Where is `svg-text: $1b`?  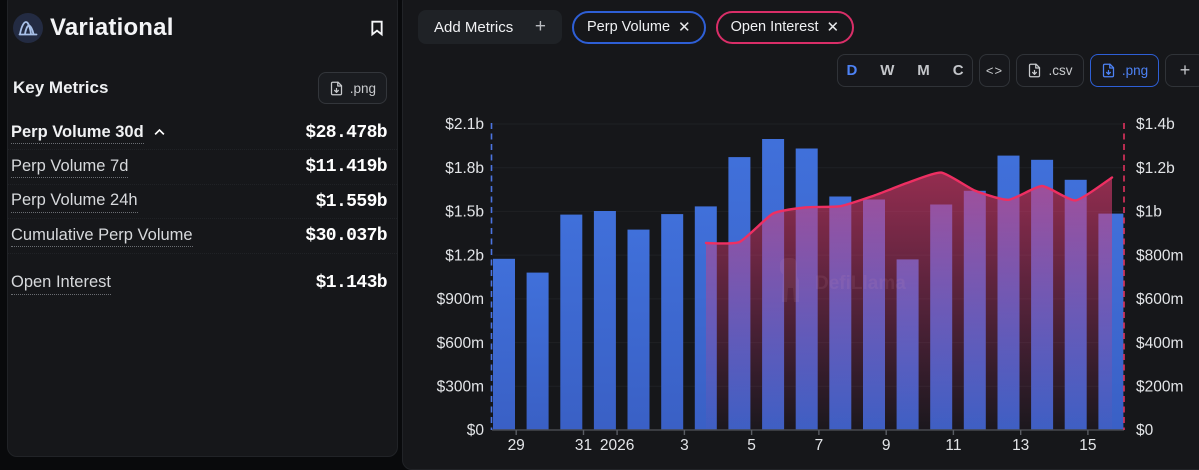
svg-text: $1b is located at coordinates (1149, 212).